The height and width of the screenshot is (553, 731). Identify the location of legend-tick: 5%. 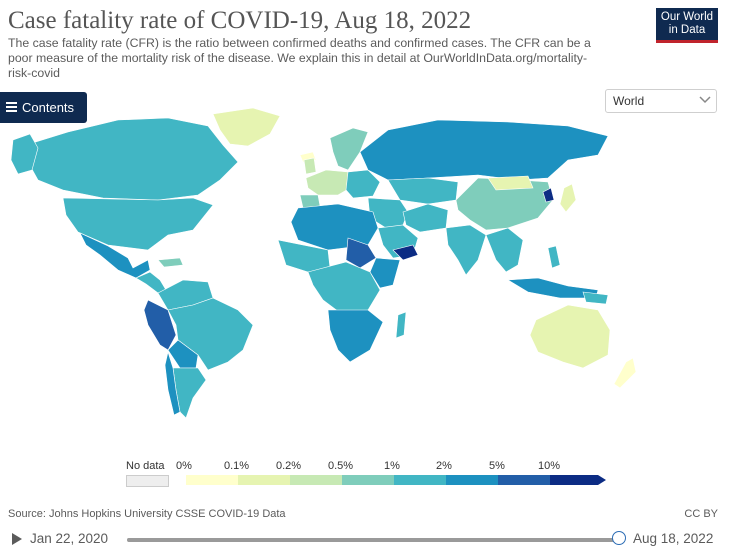
(497, 466).